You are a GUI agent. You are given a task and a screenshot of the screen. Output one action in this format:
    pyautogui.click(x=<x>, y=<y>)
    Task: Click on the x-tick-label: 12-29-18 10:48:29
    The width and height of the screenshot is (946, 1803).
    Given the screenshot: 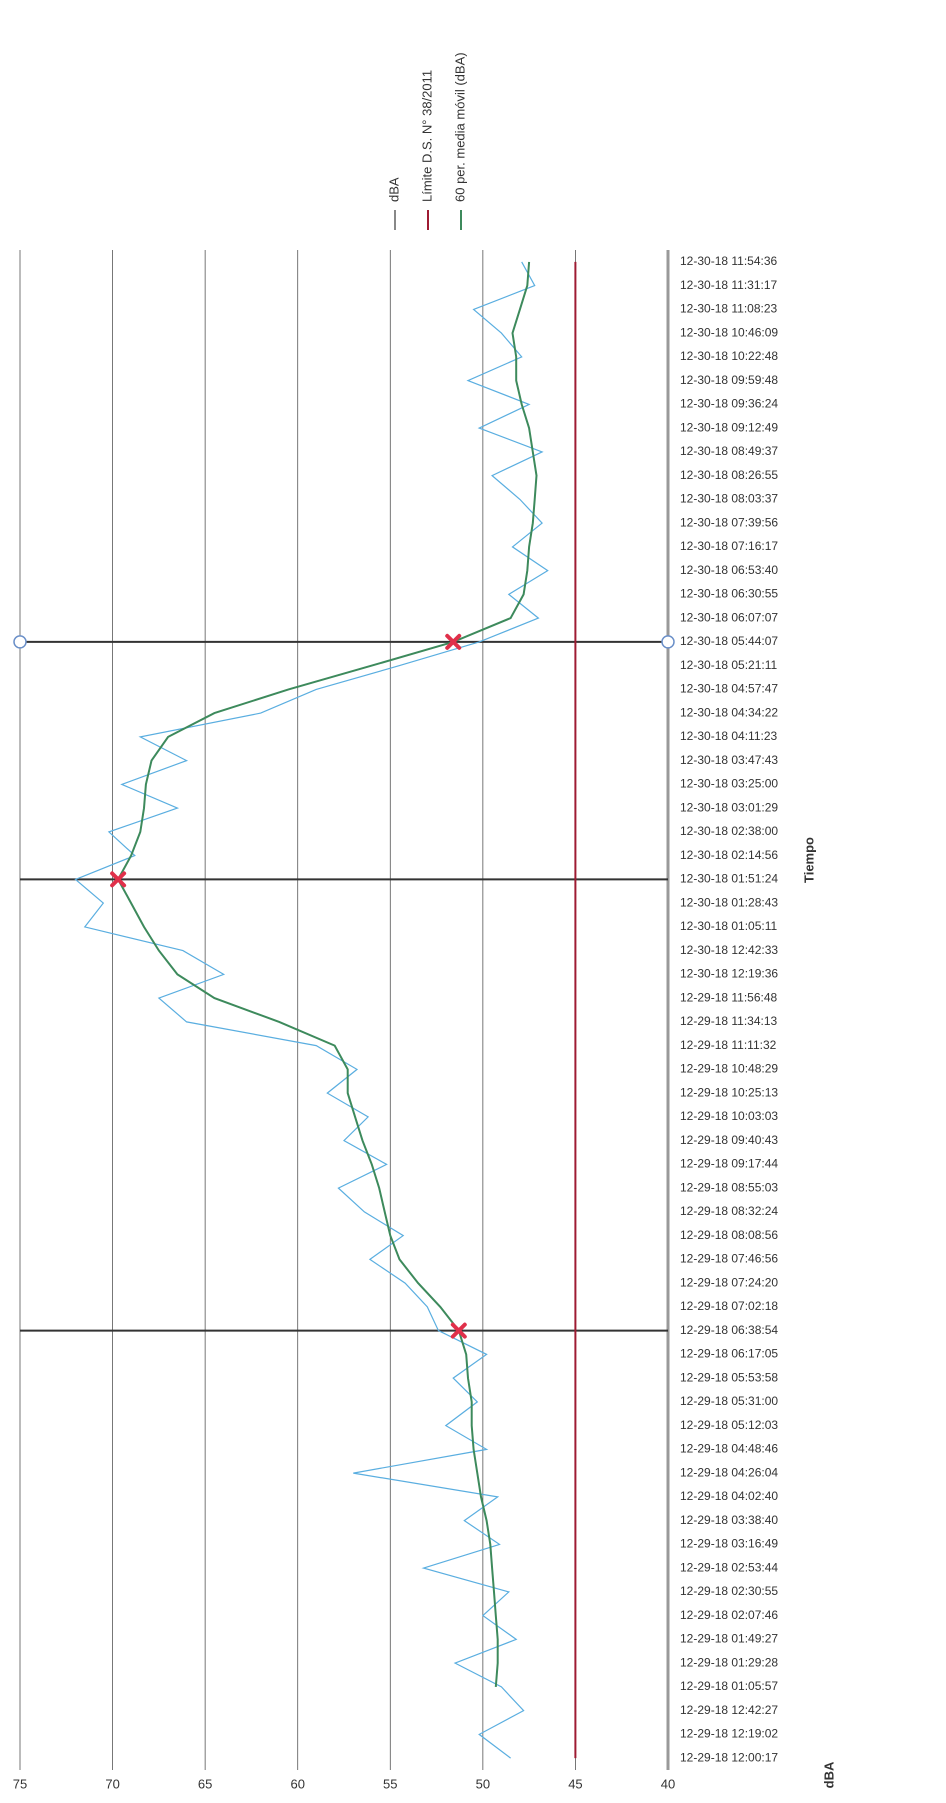 What is the action you would take?
    pyautogui.click(x=729, y=1069)
    